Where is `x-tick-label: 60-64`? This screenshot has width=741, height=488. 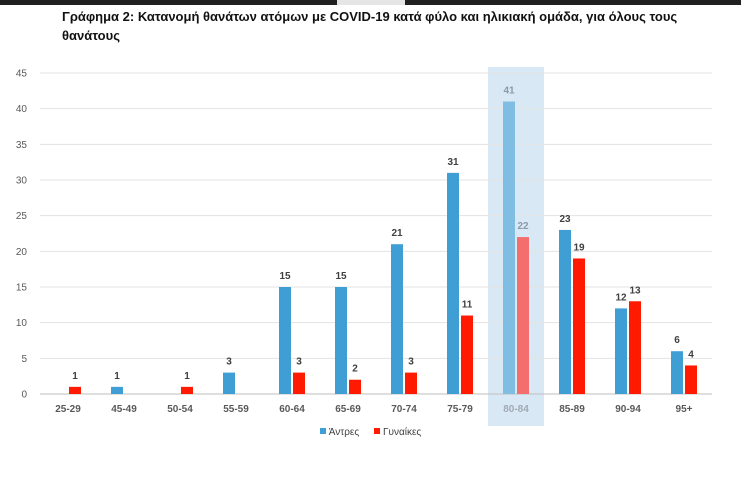 x-tick-label: 60-64 is located at coordinates (292, 409).